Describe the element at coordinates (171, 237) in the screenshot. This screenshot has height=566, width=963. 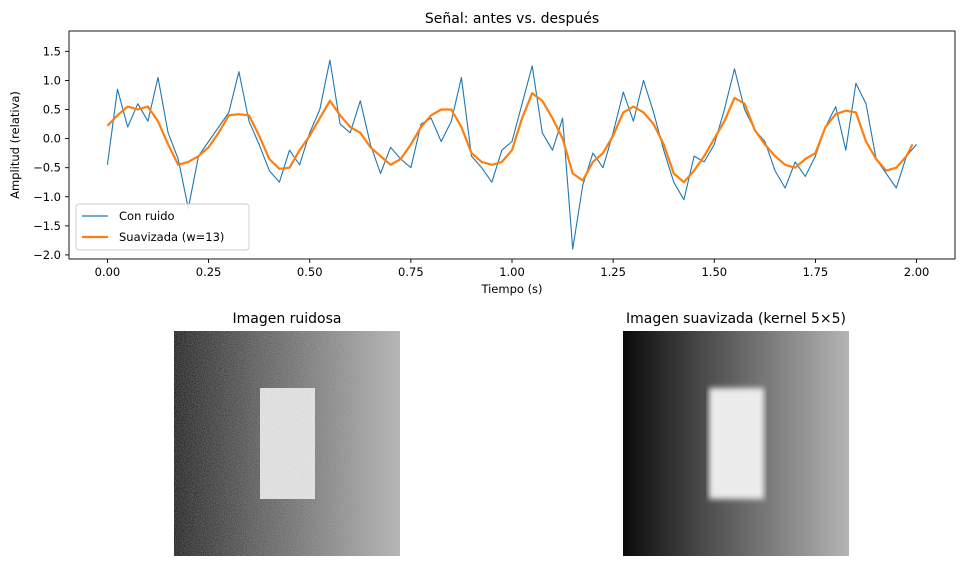
I see `legend-label-smoothed: Suavizada (w=13)` at that location.